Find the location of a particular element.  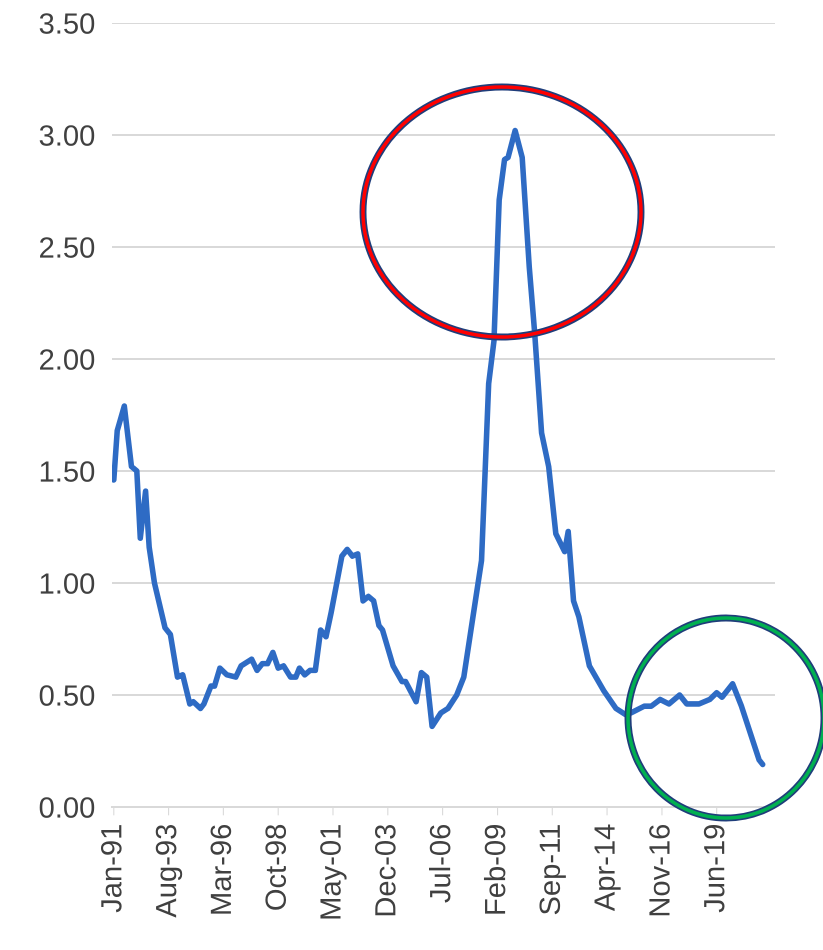

x-tick-label: May-01 is located at coordinates (333, 872).